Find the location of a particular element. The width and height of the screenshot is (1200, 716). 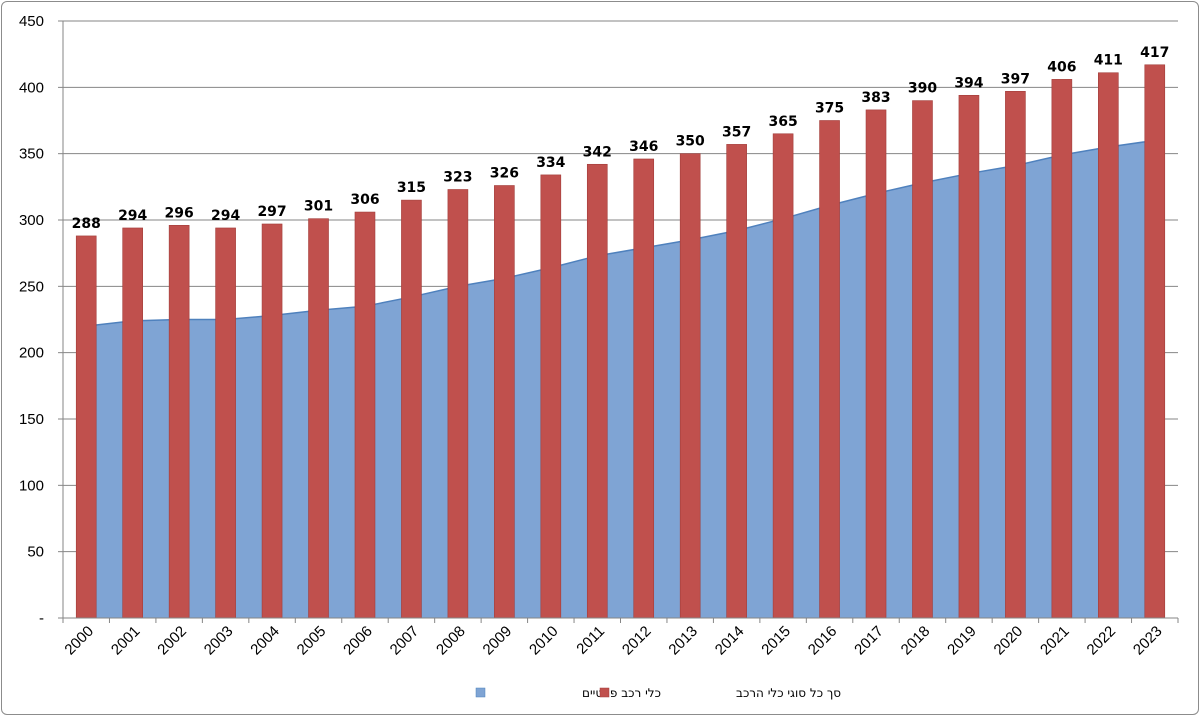

y-tick-label: 50 is located at coordinates (35, 552).